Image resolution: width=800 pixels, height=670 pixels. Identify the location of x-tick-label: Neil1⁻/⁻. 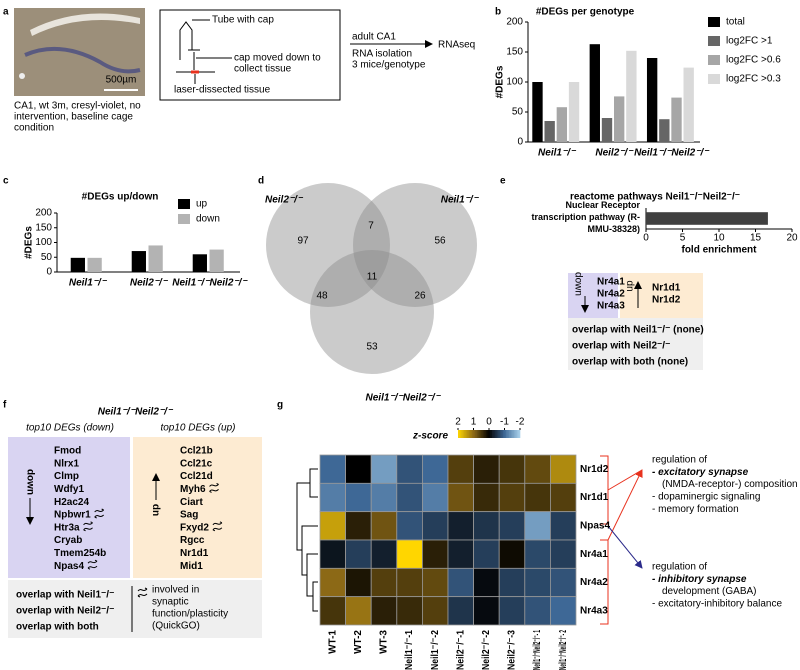
(557, 153).